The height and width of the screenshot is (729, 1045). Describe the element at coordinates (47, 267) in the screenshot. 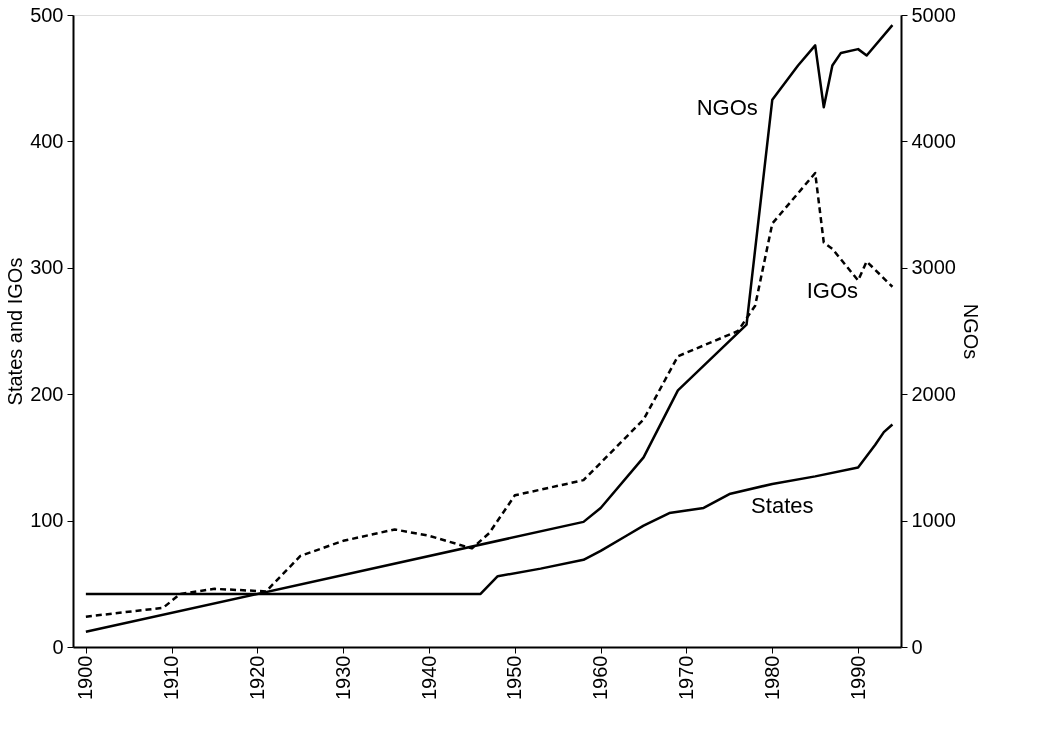

I see `y-tick-label: 300` at that location.